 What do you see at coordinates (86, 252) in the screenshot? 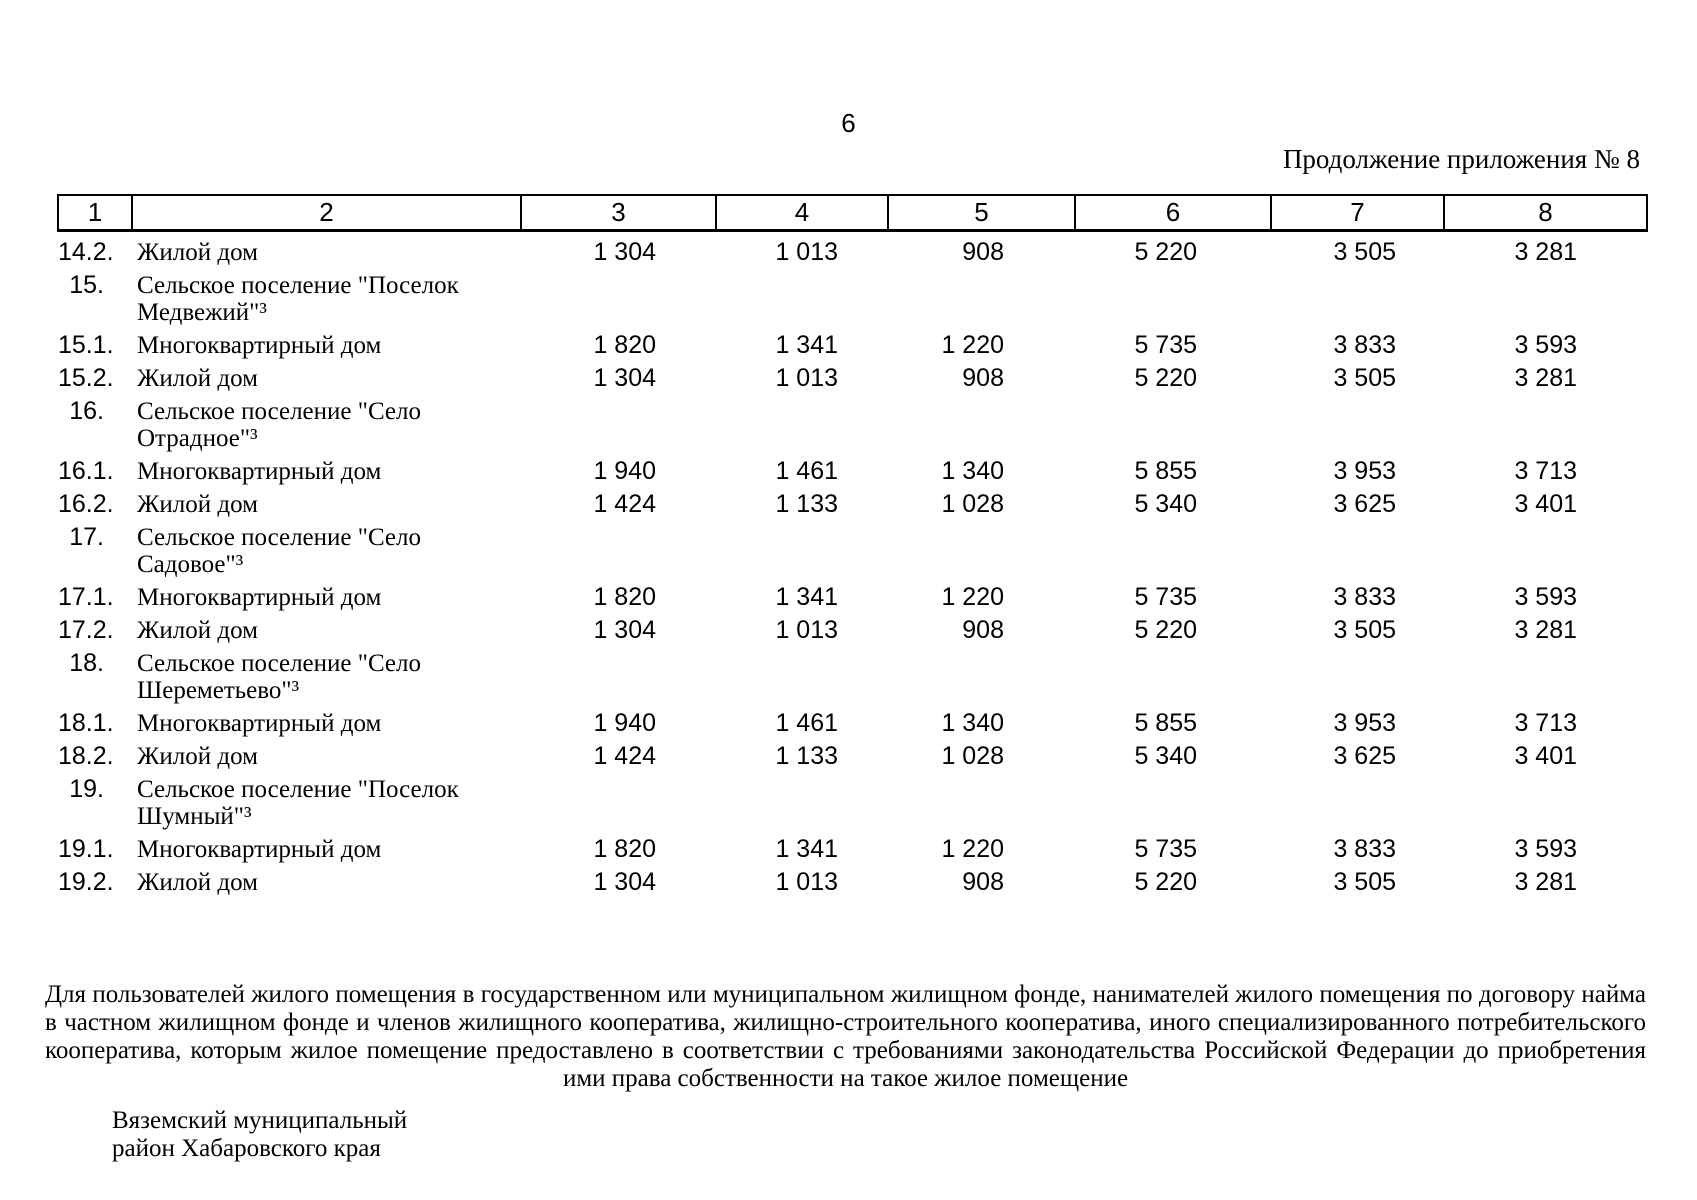
I see `row-number-cell: 14.2.` at bounding box center [86, 252].